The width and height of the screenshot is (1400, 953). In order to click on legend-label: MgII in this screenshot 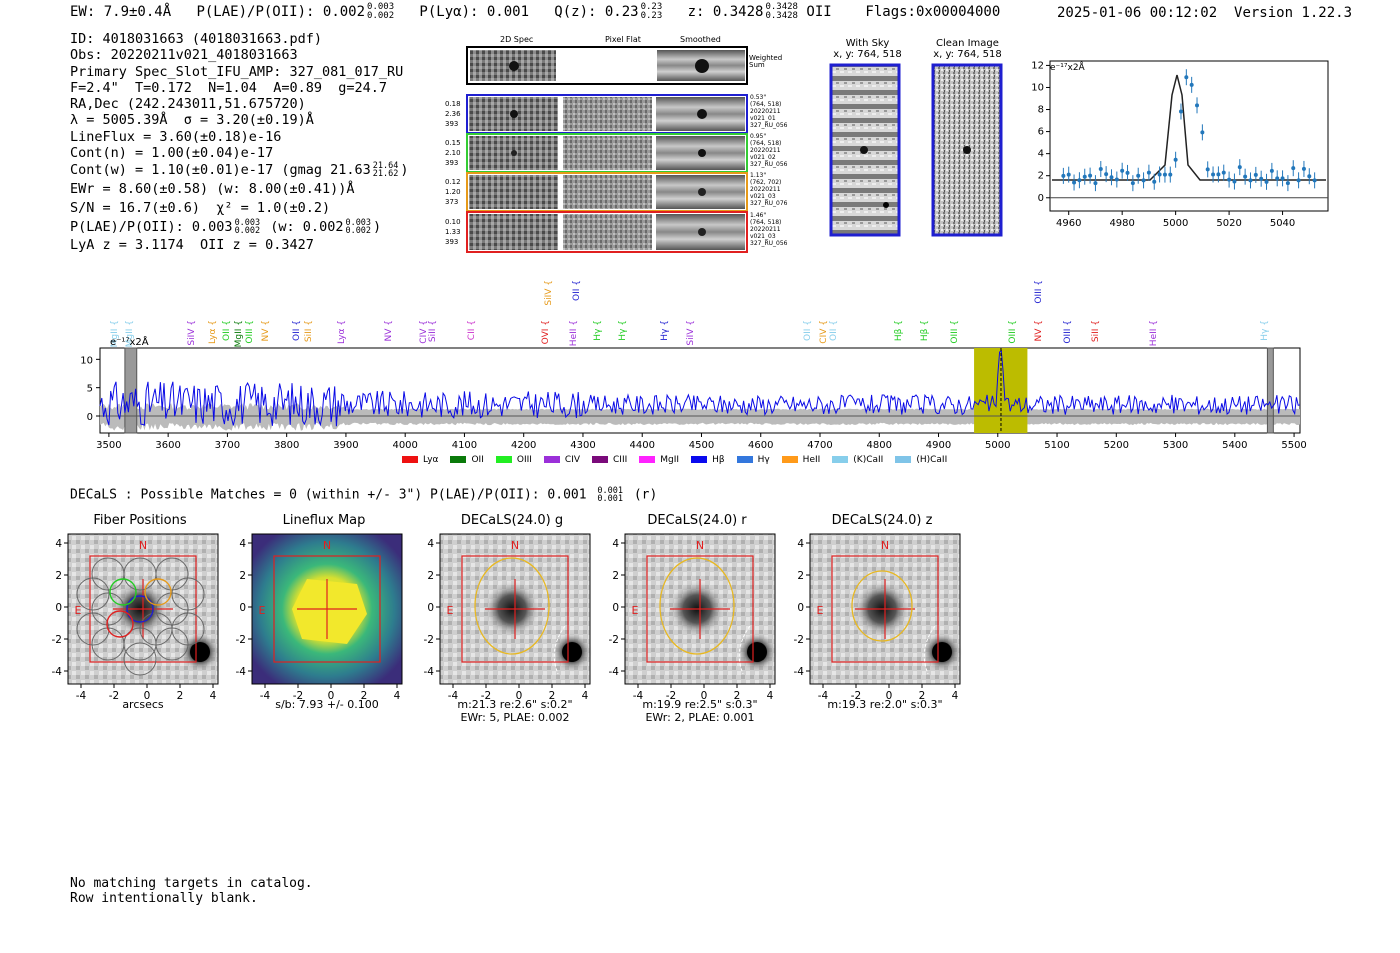, I will do `click(670, 459)`.